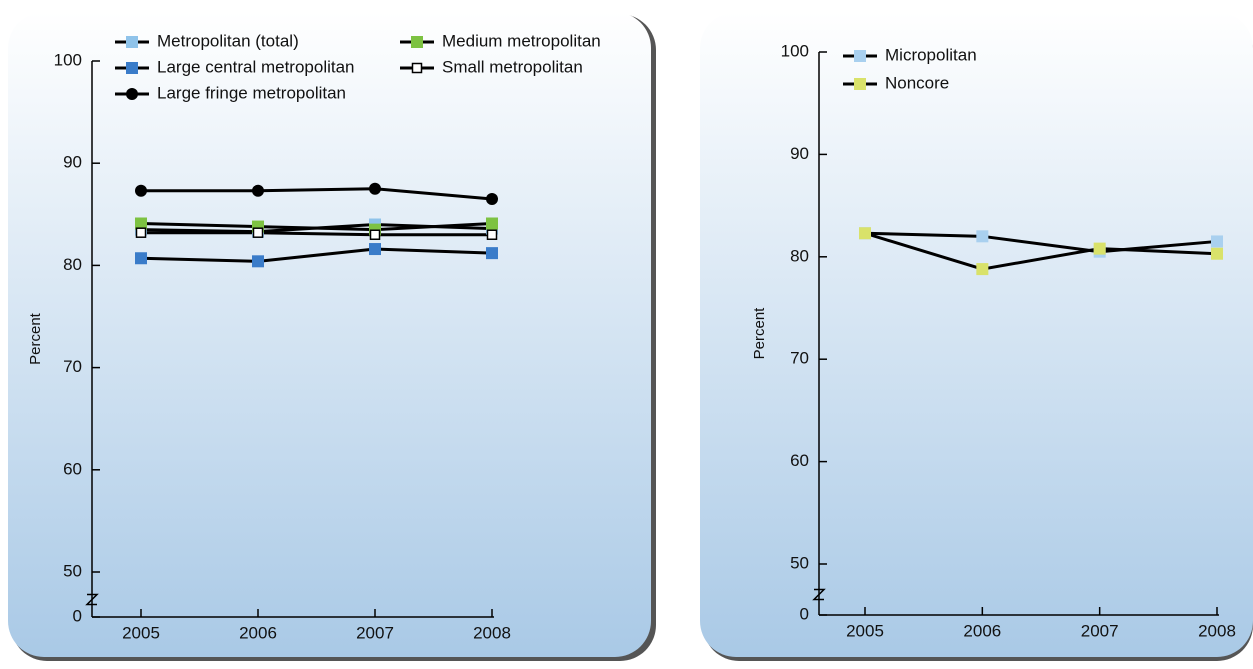 The height and width of the screenshot is (669, 1253). I want to click on legend-label: Noncore, so click(917, 82).